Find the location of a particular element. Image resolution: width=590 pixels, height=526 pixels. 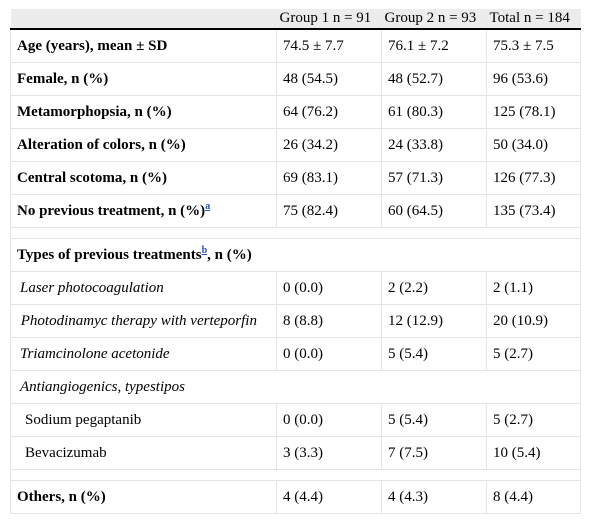

row-label-central-scotoma: Central scotoma, n (%) is located at coordinates (143, 178).